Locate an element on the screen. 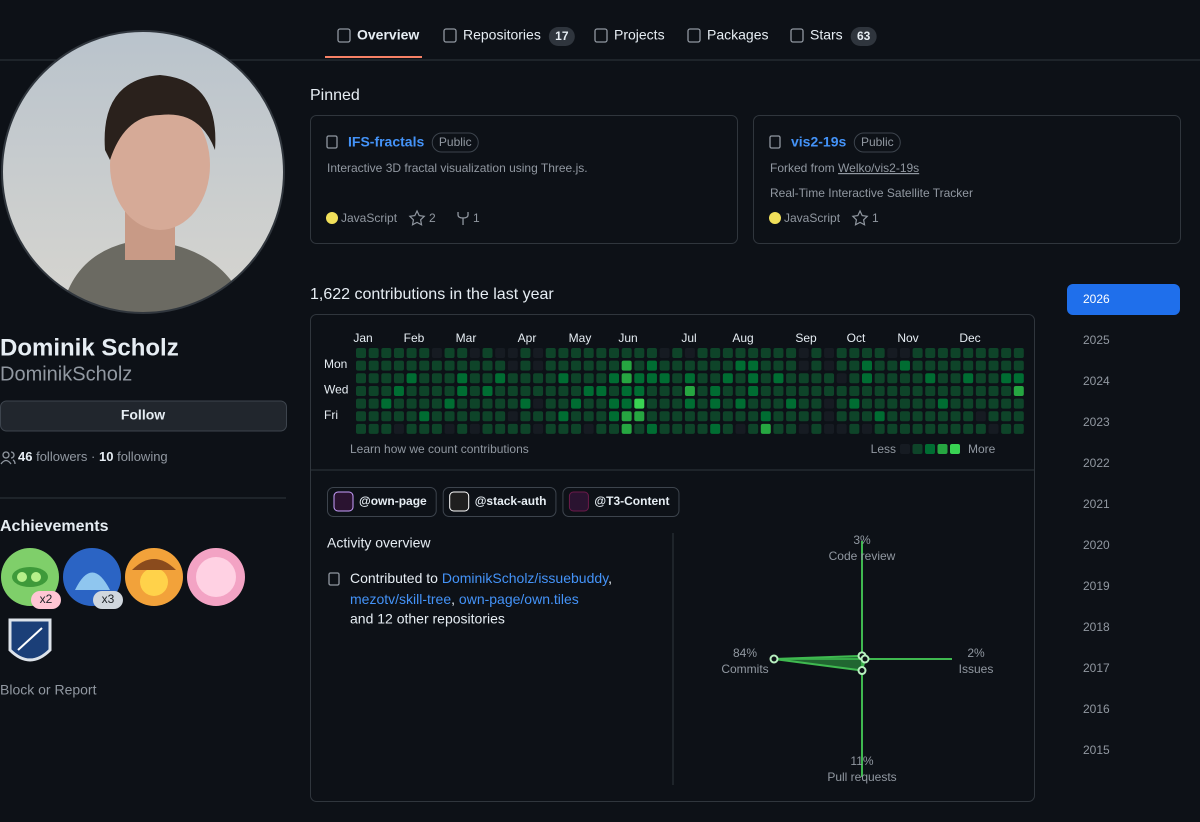 Image resolution: width=1200 pixels, height=822 pixels. year: 2020 is located at coordinates (1096, 545).